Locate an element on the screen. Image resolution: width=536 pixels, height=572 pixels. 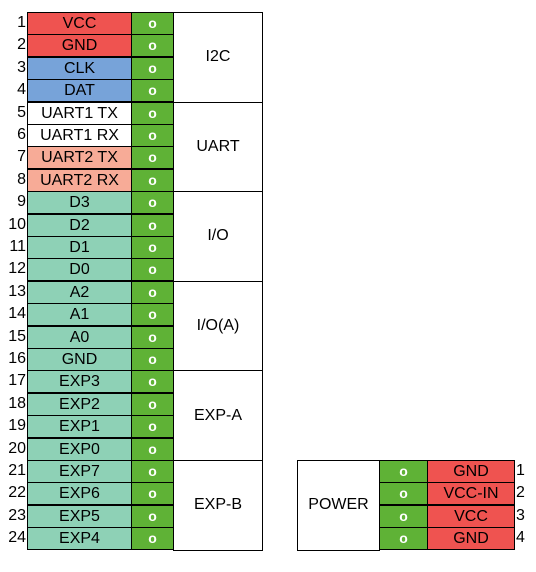
pin-number: 2 is located at coordinates (13, 45).